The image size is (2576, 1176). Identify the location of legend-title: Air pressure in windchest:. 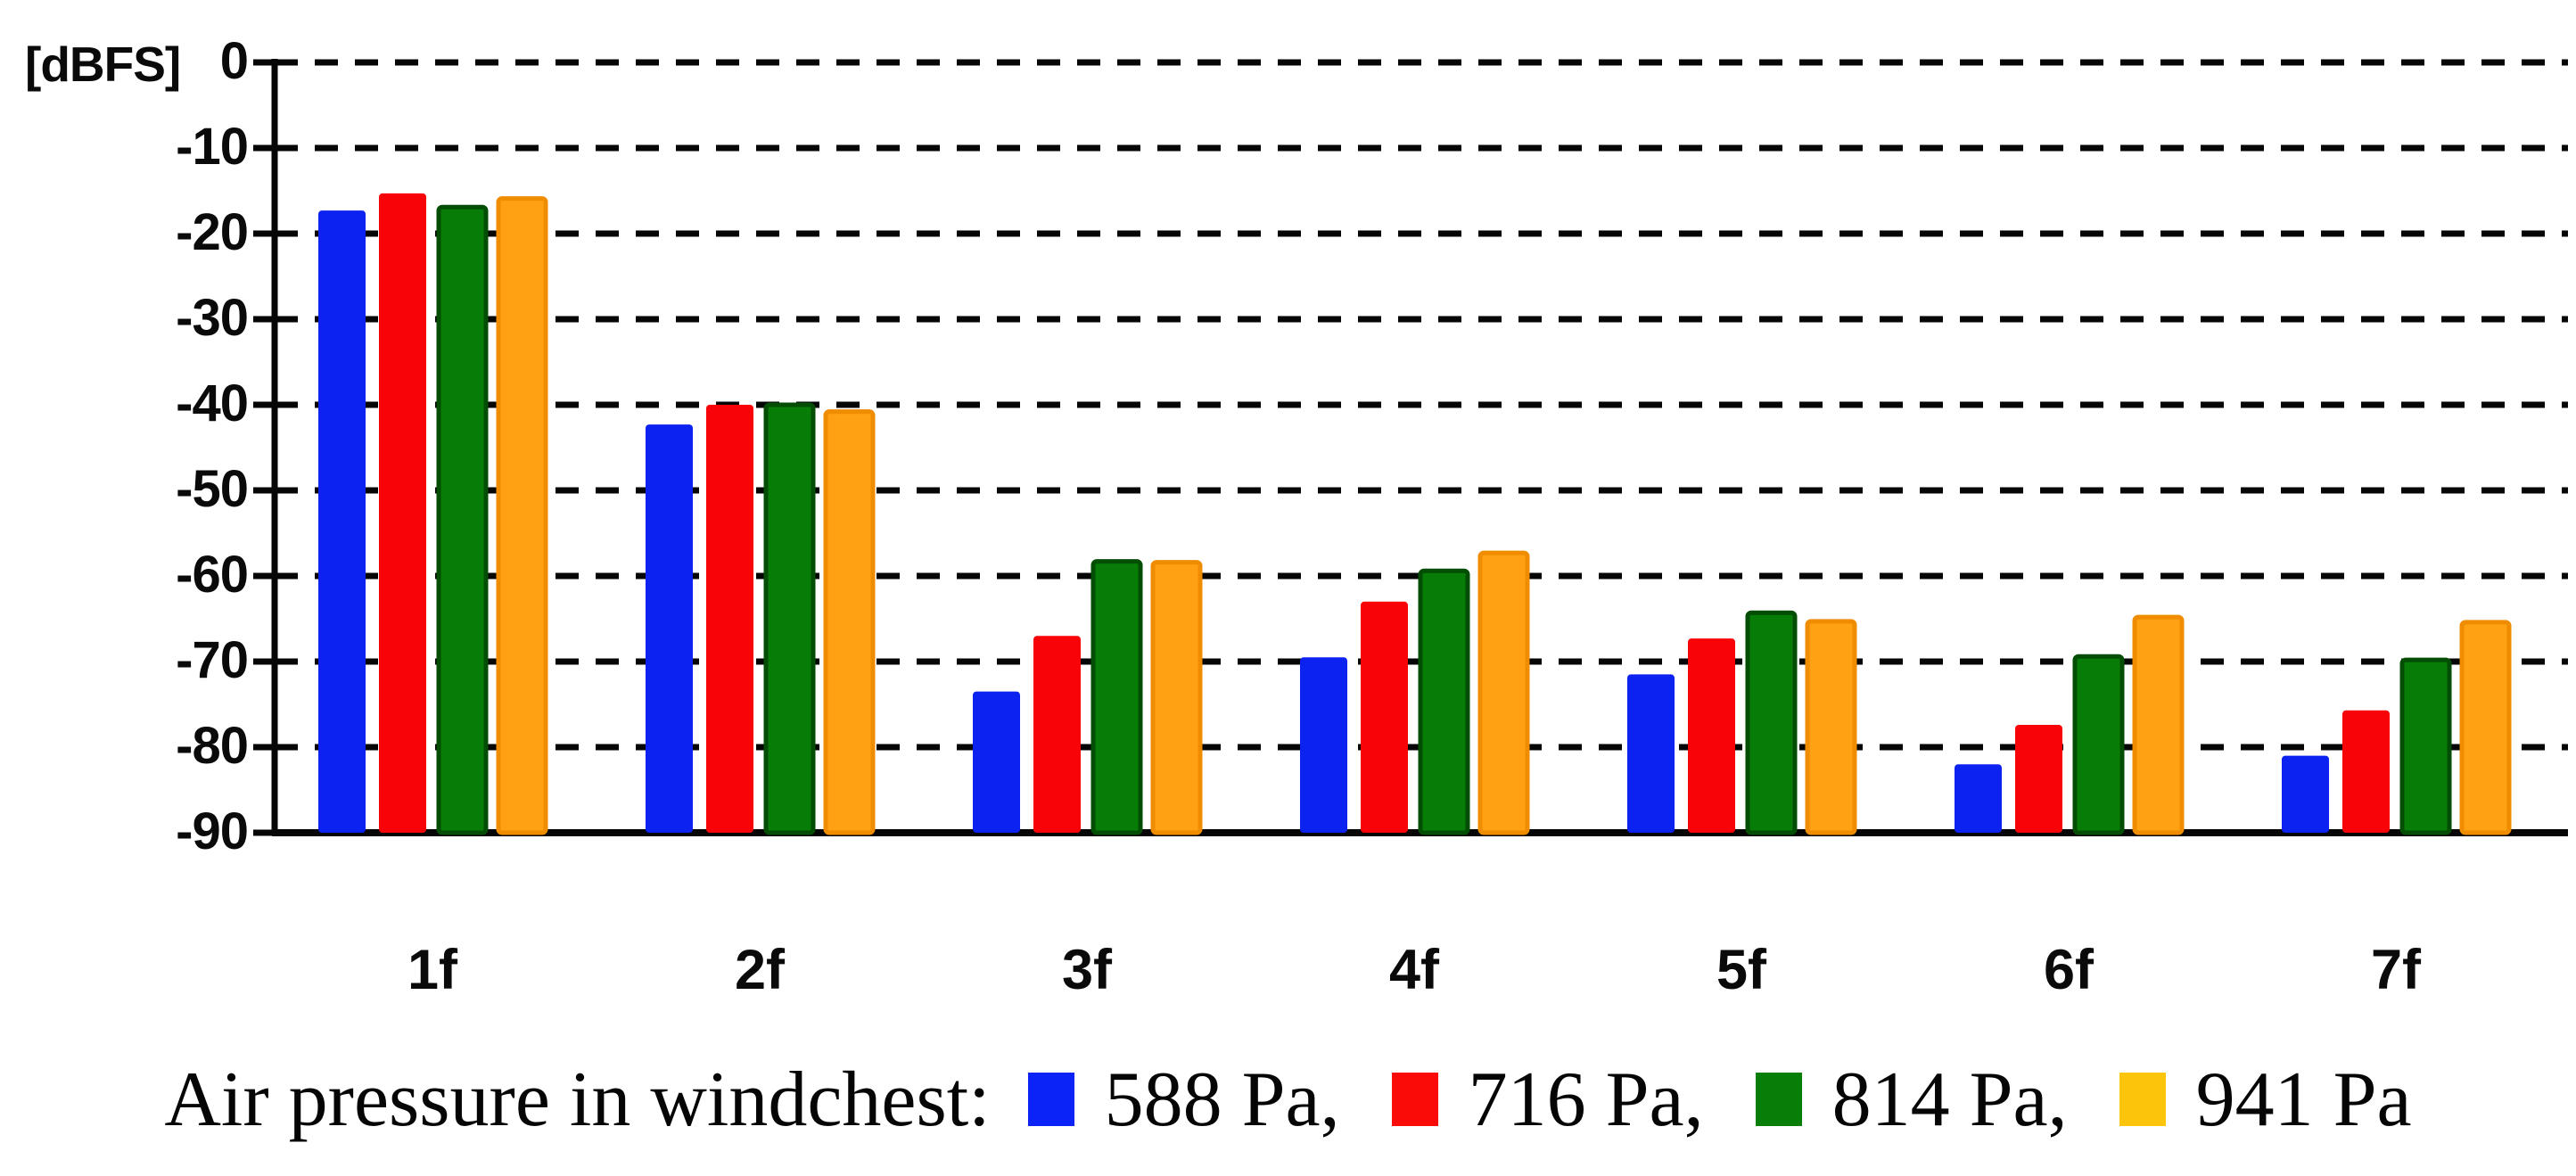
(577, 1100).